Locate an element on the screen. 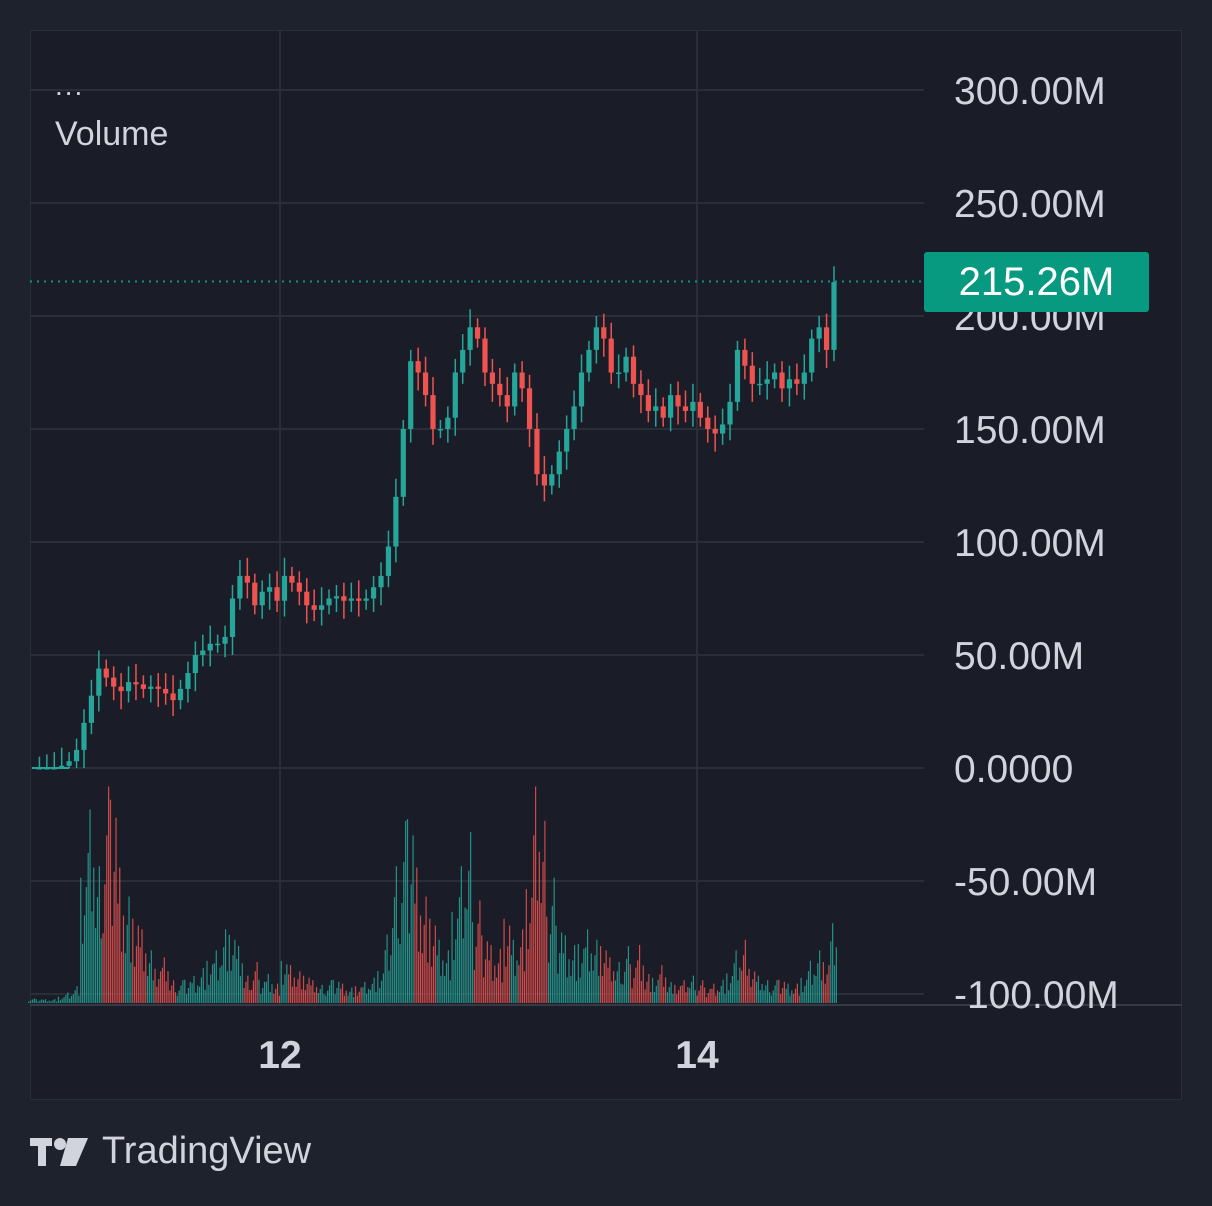 The width and height of the screenshot is (1212, 1206). y-tick-label: 150.00M is located at coordinates (1030, 430).